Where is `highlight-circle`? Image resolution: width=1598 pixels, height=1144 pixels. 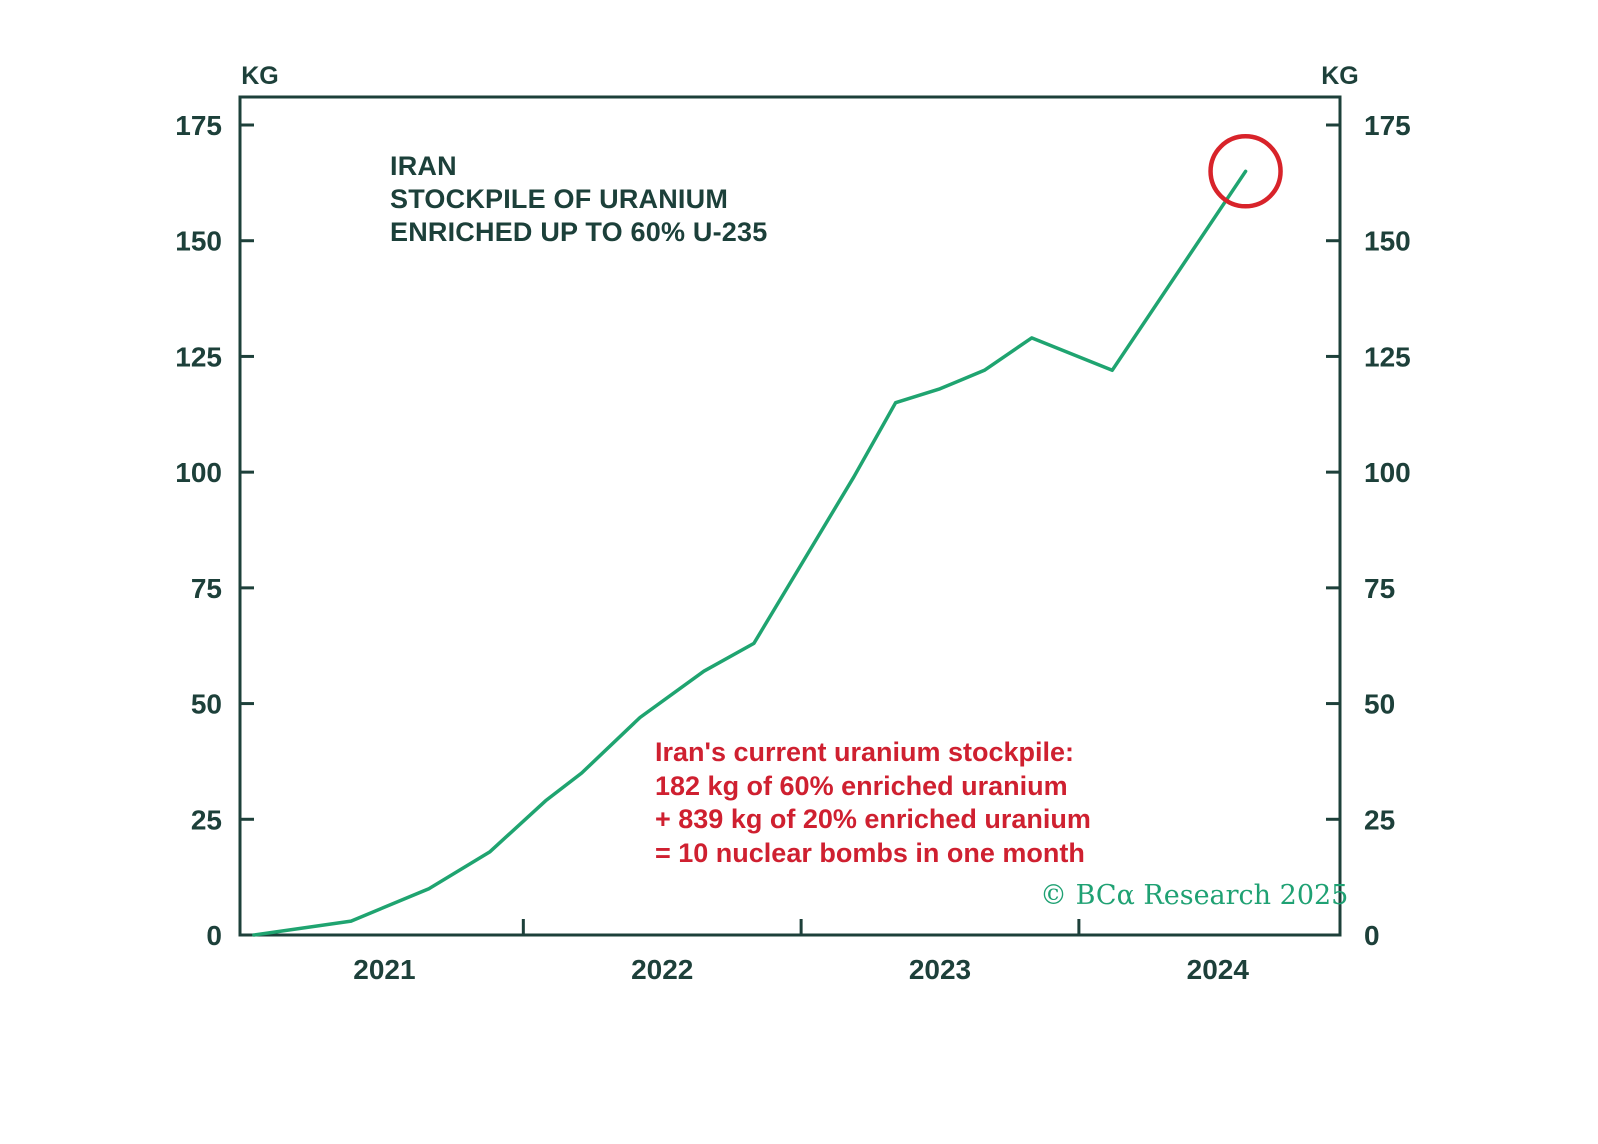 highlight-circle is located at coordinates (1245, 171).